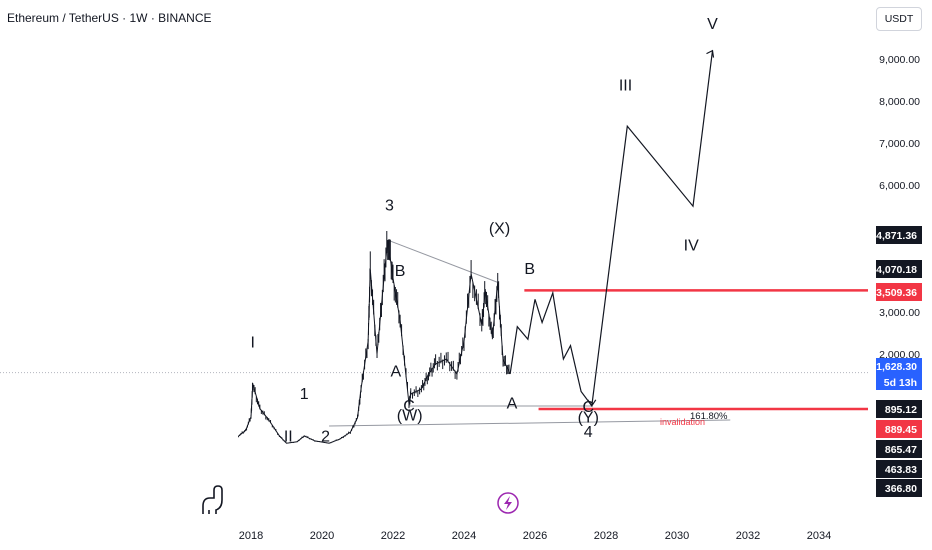 Image resolution: width=932 pixels, height=550 pixels. I want to click on y-tick-label: 7,000.00, so click(899, 144).